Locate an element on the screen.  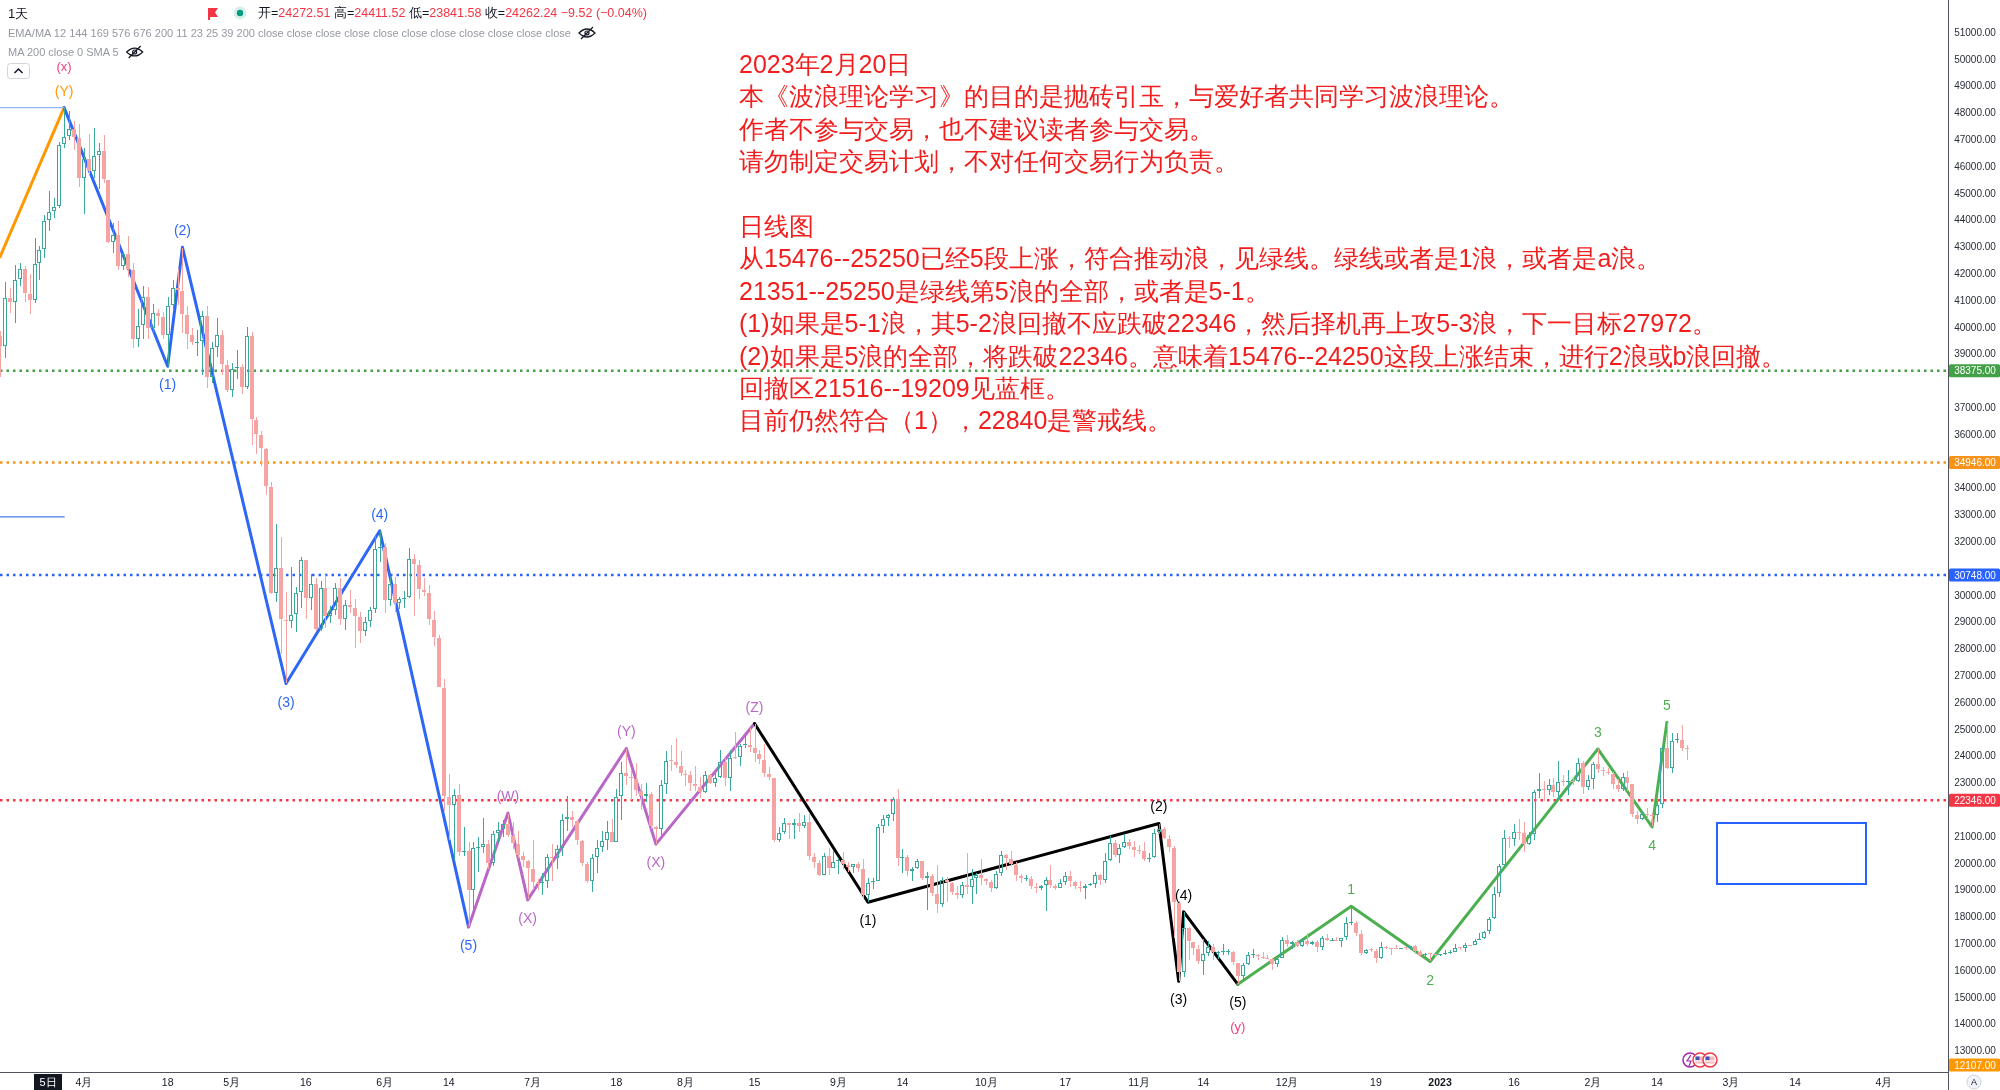
annotation: EMA/MA 12 144 169 576 676 200 11 23 25 39 200 close close close close close close close close close close close is located at coordinates (289, 33).